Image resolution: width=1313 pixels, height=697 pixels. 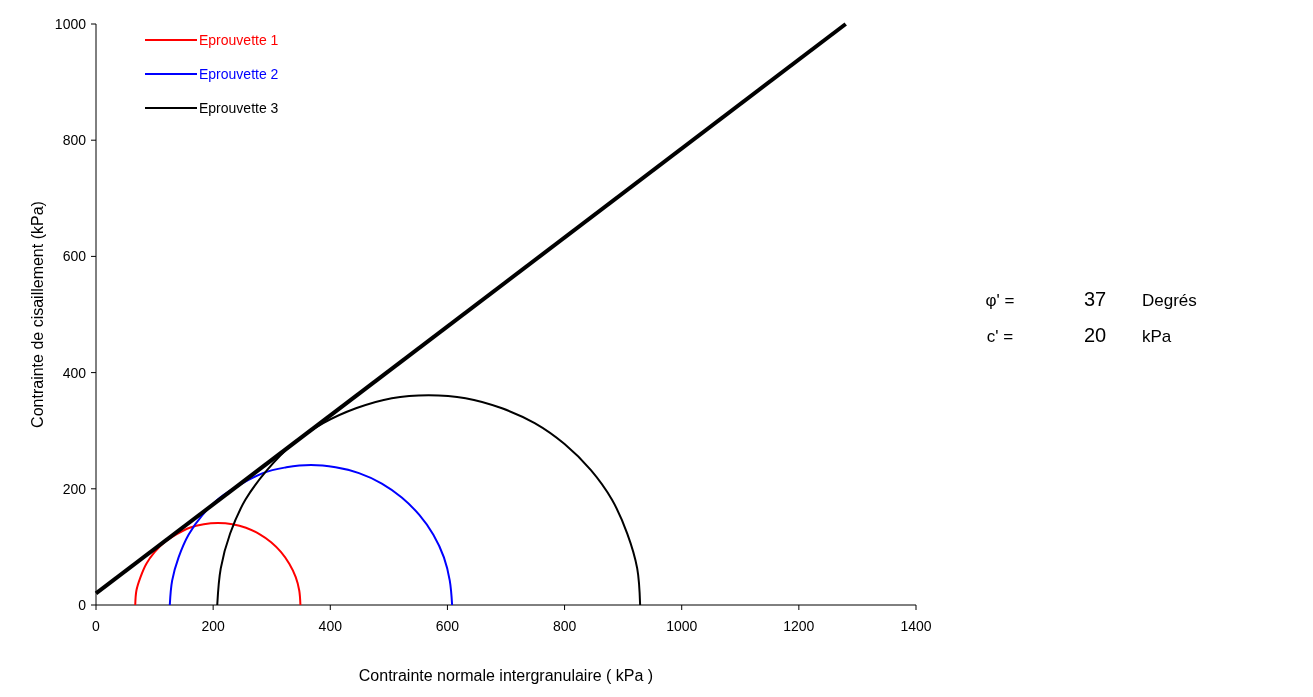 I want to click on text: Degrés, so click(x=1169, y=300).